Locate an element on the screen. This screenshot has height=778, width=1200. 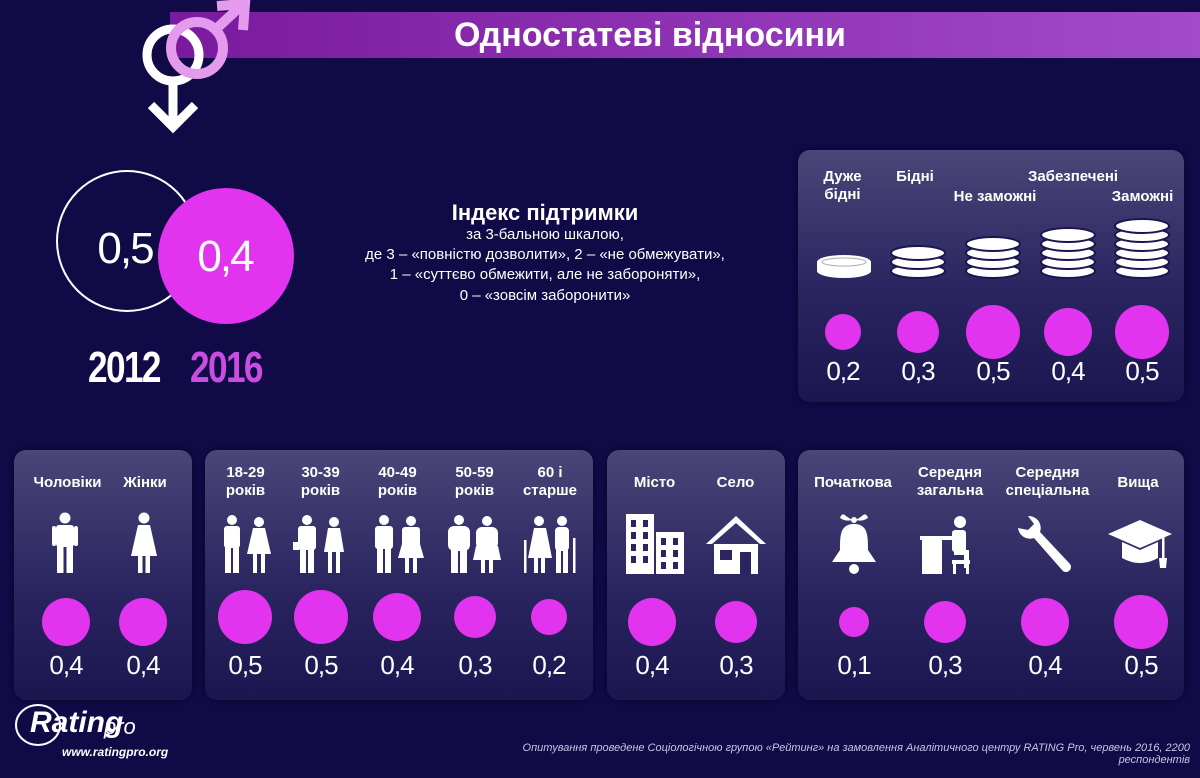
value-label-age-1: 0,5 is located at coordinates (321, 665).